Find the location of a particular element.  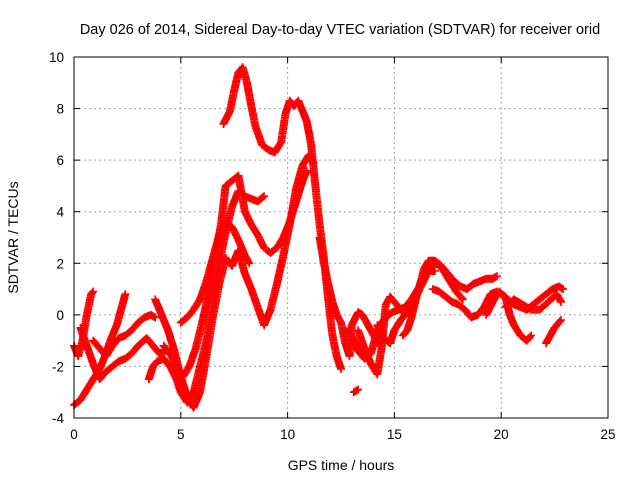

y-tick-label: 4 is located at coordinates (60, 212).